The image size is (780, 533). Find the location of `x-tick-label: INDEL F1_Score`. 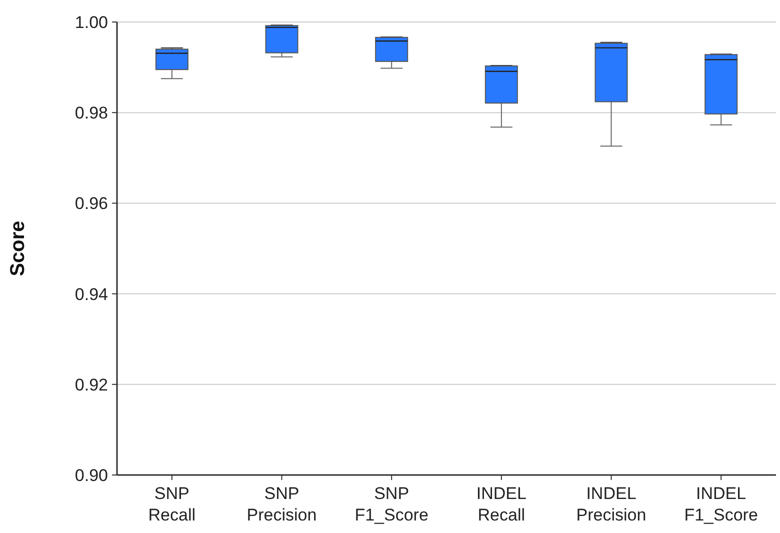

x-tick-label: INDEL F1_Score is located at coordinates (721, 504).